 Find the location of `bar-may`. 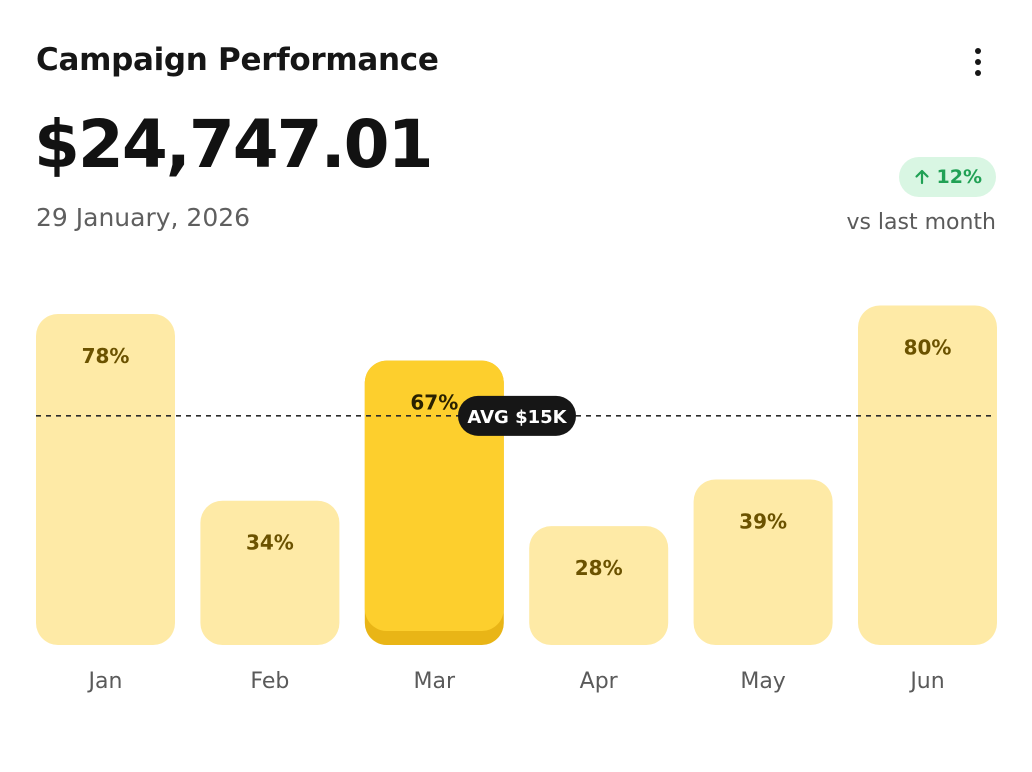

bar-may is located at coordinates (763, 562).